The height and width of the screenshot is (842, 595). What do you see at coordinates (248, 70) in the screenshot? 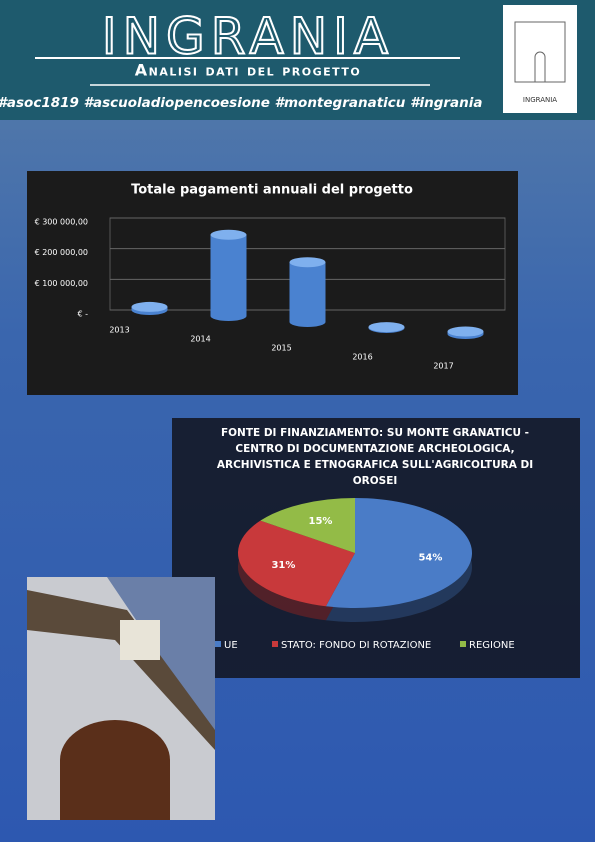
I see `header-subtitle: Analisi dati del progetto` at bounding box center [248, 70].